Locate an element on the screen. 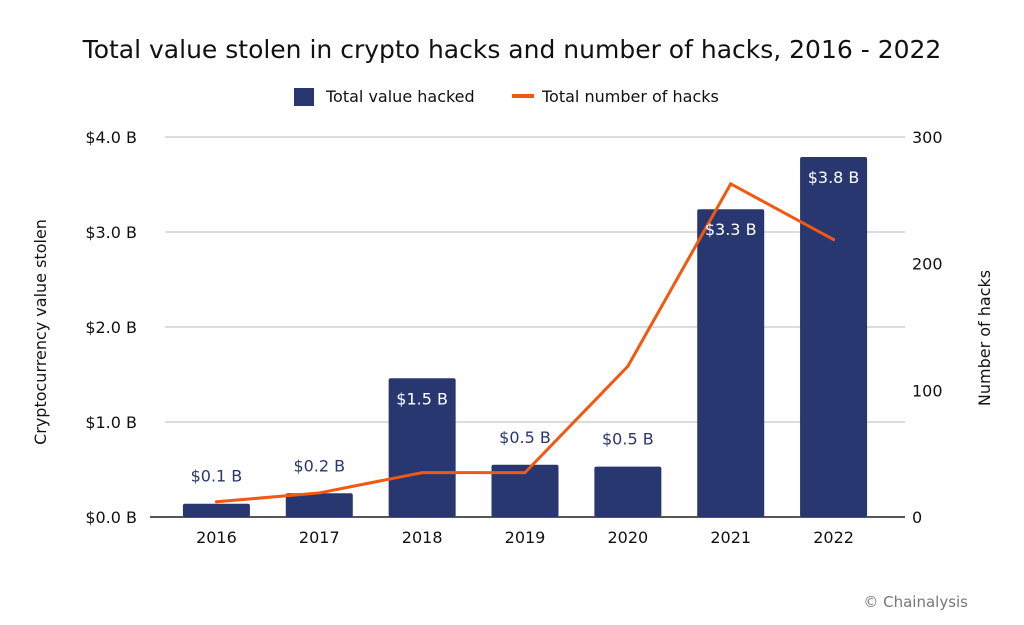  bar-data-label: $1.5 B is located at coordinates (422, 398).